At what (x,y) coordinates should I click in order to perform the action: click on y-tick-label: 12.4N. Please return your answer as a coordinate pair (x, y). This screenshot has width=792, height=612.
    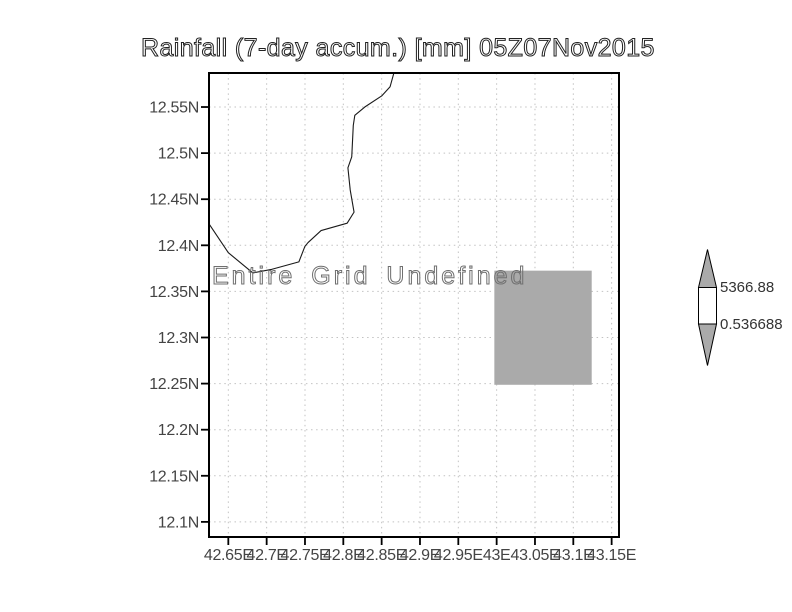
    Looking at the image, I should click on (178, 246).